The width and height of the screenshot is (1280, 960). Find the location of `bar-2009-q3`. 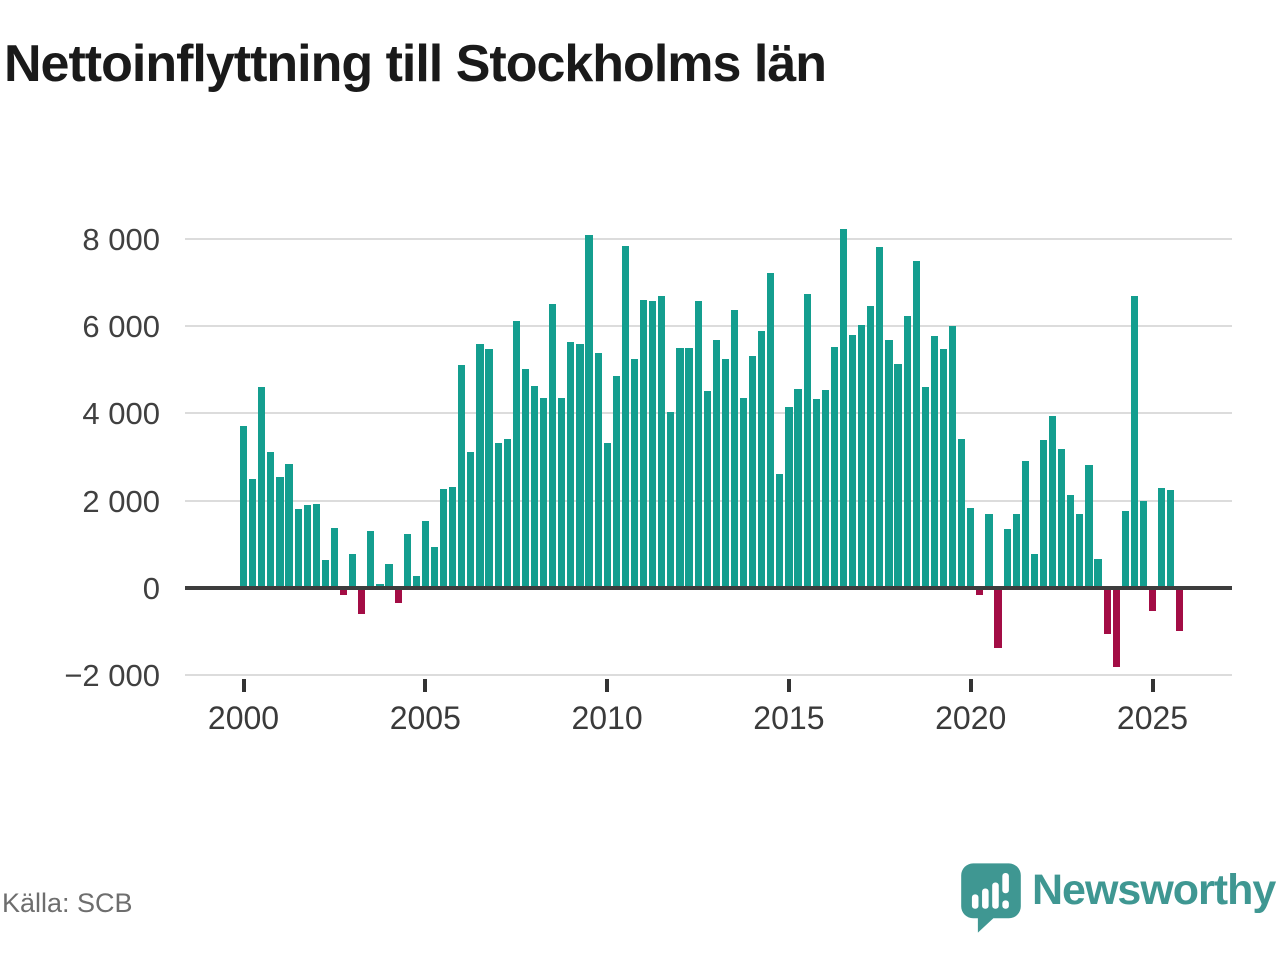

bar-2009-q3 is located at coordinates (589, 410).